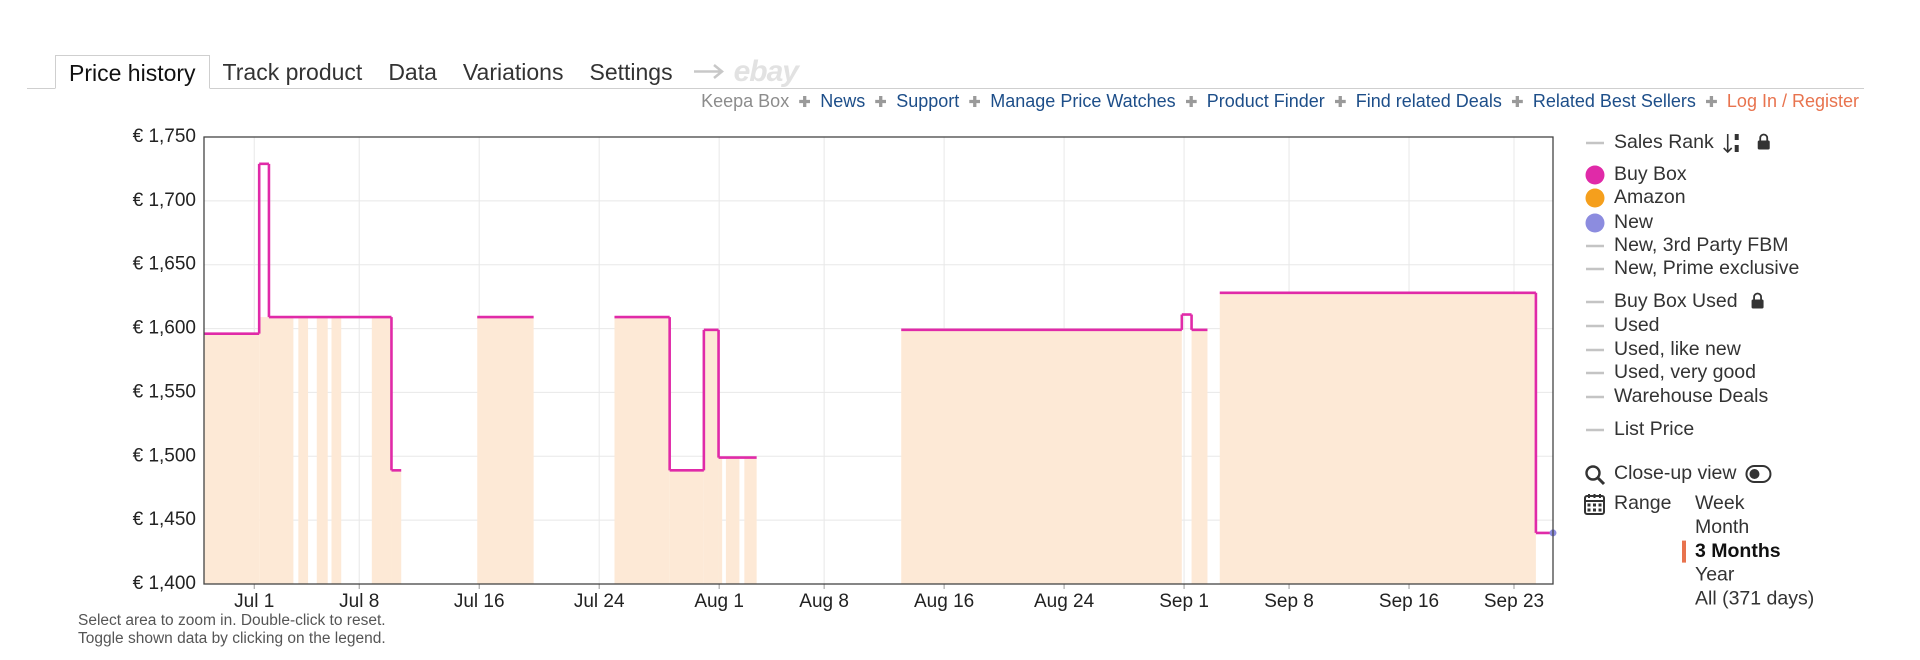 The width and height of the screenshot is (1920, 660). What do you see at coordinates (1184, 601) in the screenshot?
I see `x-tick-label: Sep 1` at bounding box center [1184, 601].